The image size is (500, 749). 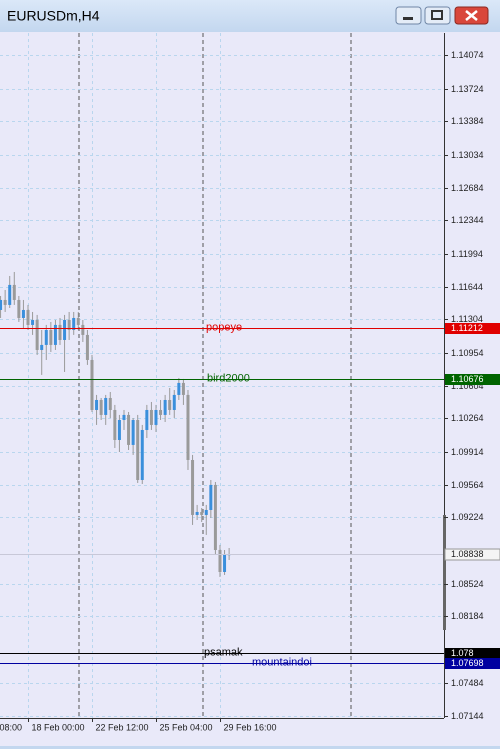 What do you see at coordinates (467, 254) in the screenshot?
I see `y-tick-label: 1.11994` at bounding box center [467, 254].